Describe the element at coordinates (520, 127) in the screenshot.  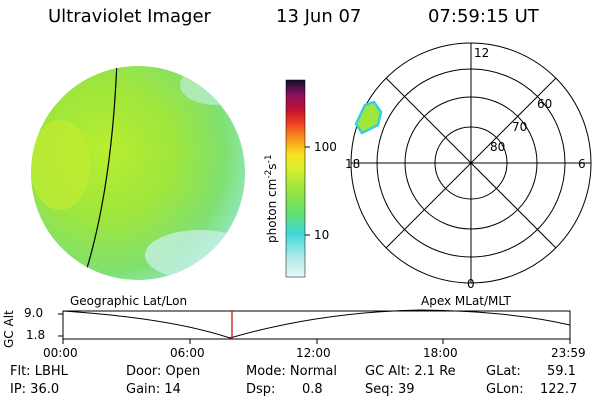
I see `lat-label-70: 70` at that location.